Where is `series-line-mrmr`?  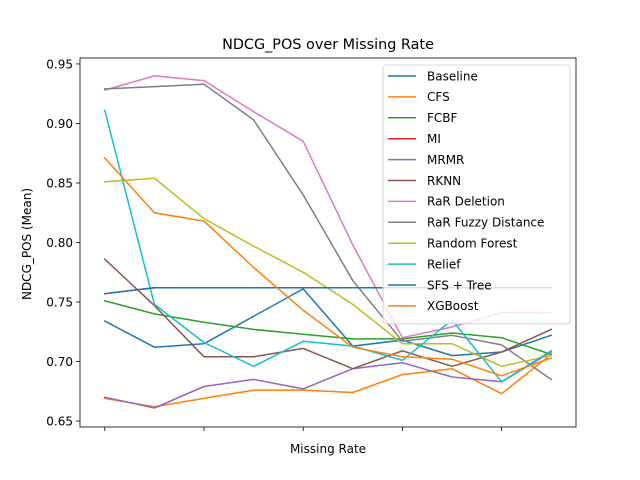
series-line-mrmr is located at coordinates (328, 379).